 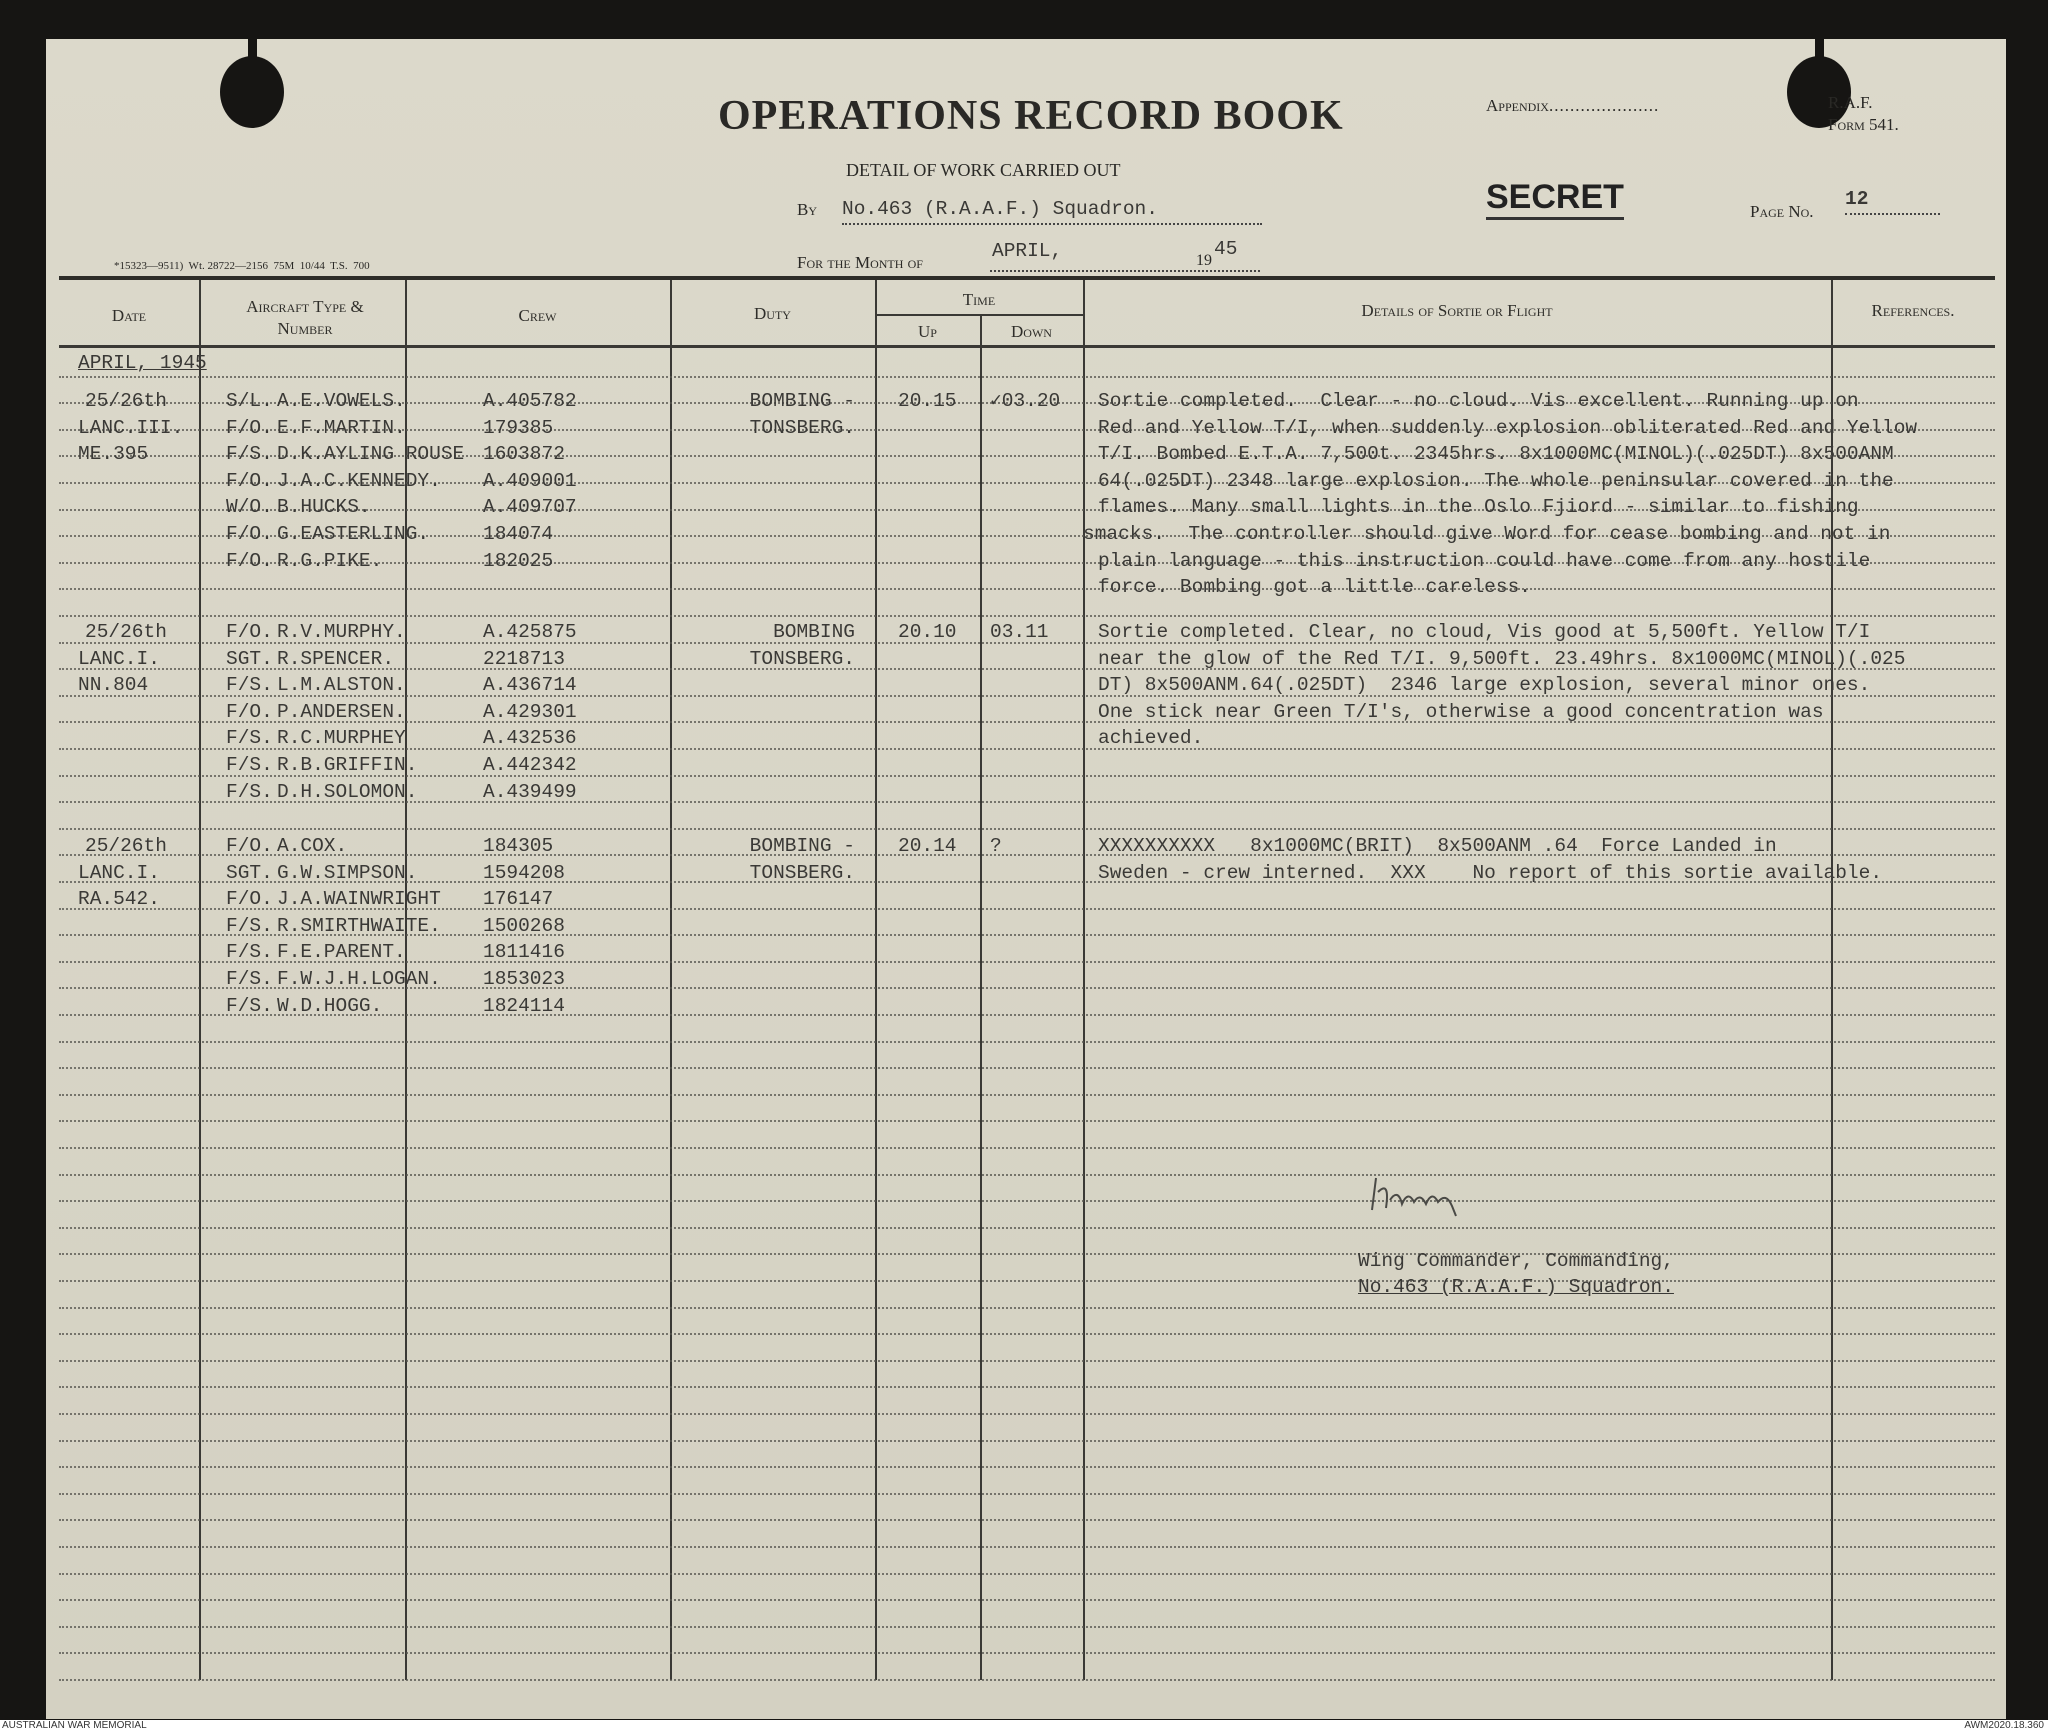 What do you see at coordinates (347, 765) in the screenshot?
I see `crew-name: R.B.GRIFFIN.` at bounding box center [347, 765].